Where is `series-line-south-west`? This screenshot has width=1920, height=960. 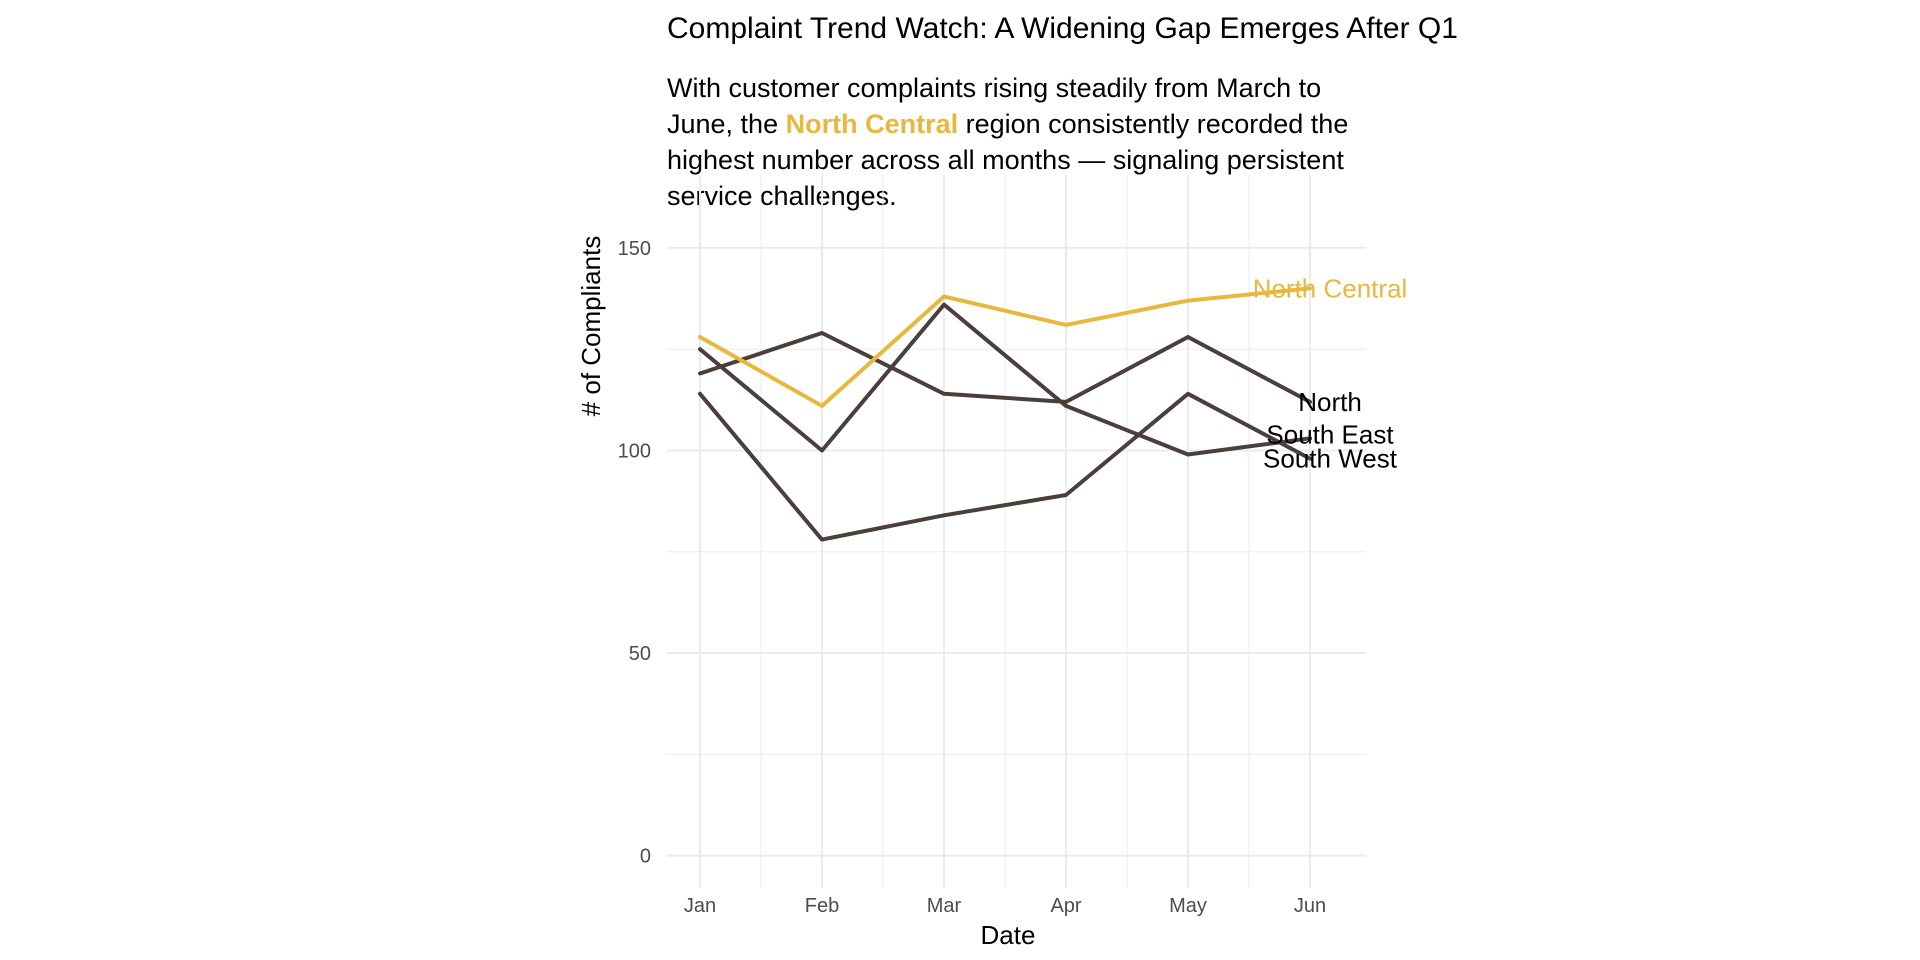 series-line-south-west is located at coordinates (1005, 466).